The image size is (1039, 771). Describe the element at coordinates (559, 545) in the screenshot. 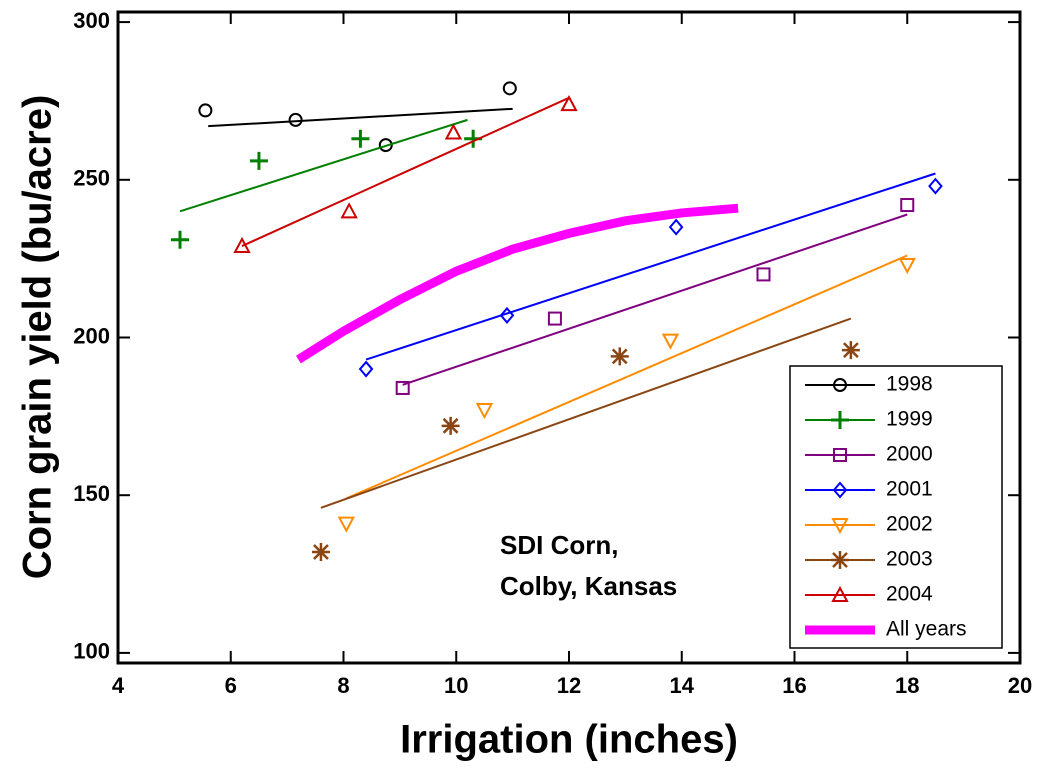

I see `annotation: SDI Corn,` at that location.